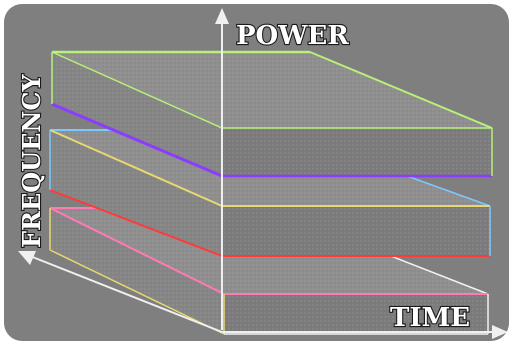 The width and height of the screenshot is (513, 350). What do you see at coordinates (430, 318) in the screenshot?
I see `time-axis-label: TIME` at bounding box center [430, 318].